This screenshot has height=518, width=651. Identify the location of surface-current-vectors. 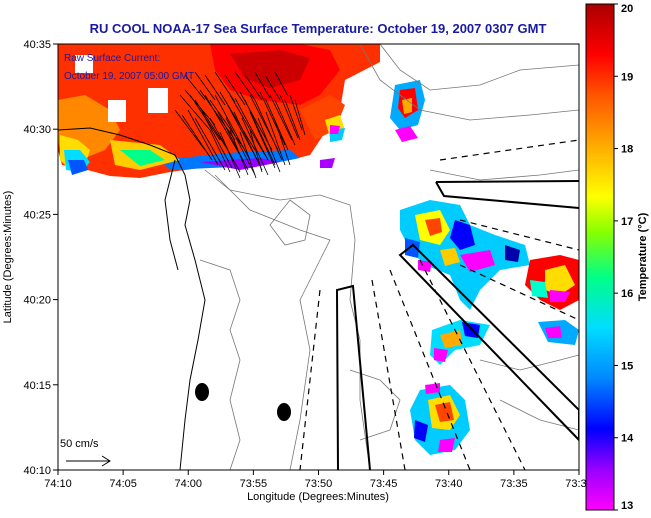
(240, 125).